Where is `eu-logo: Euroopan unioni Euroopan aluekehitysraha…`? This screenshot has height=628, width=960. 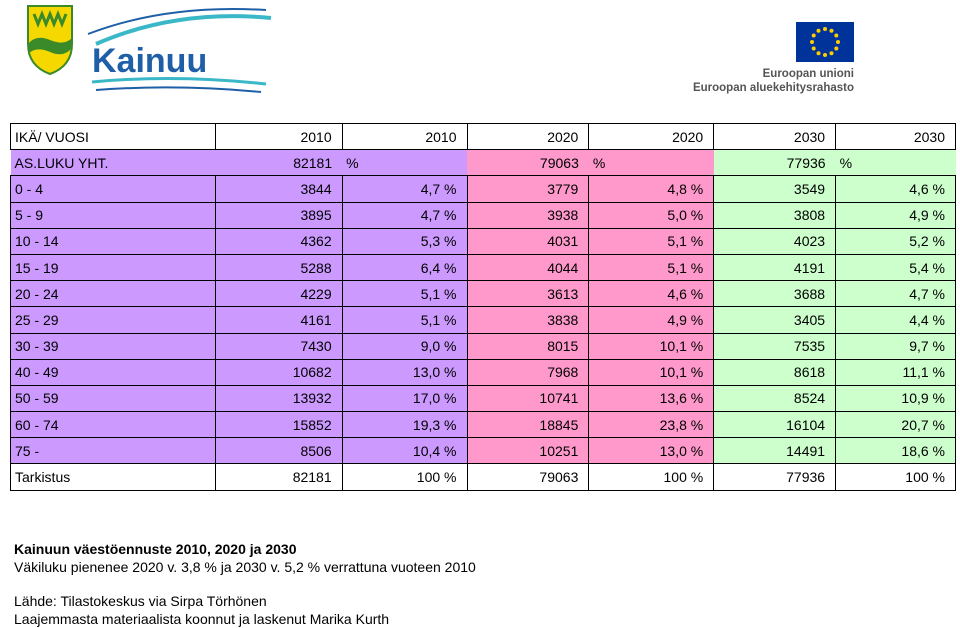 eu-logo: Euroopan unioni Euroopan aluekehitysraha… is located at coordinates (776, 60).